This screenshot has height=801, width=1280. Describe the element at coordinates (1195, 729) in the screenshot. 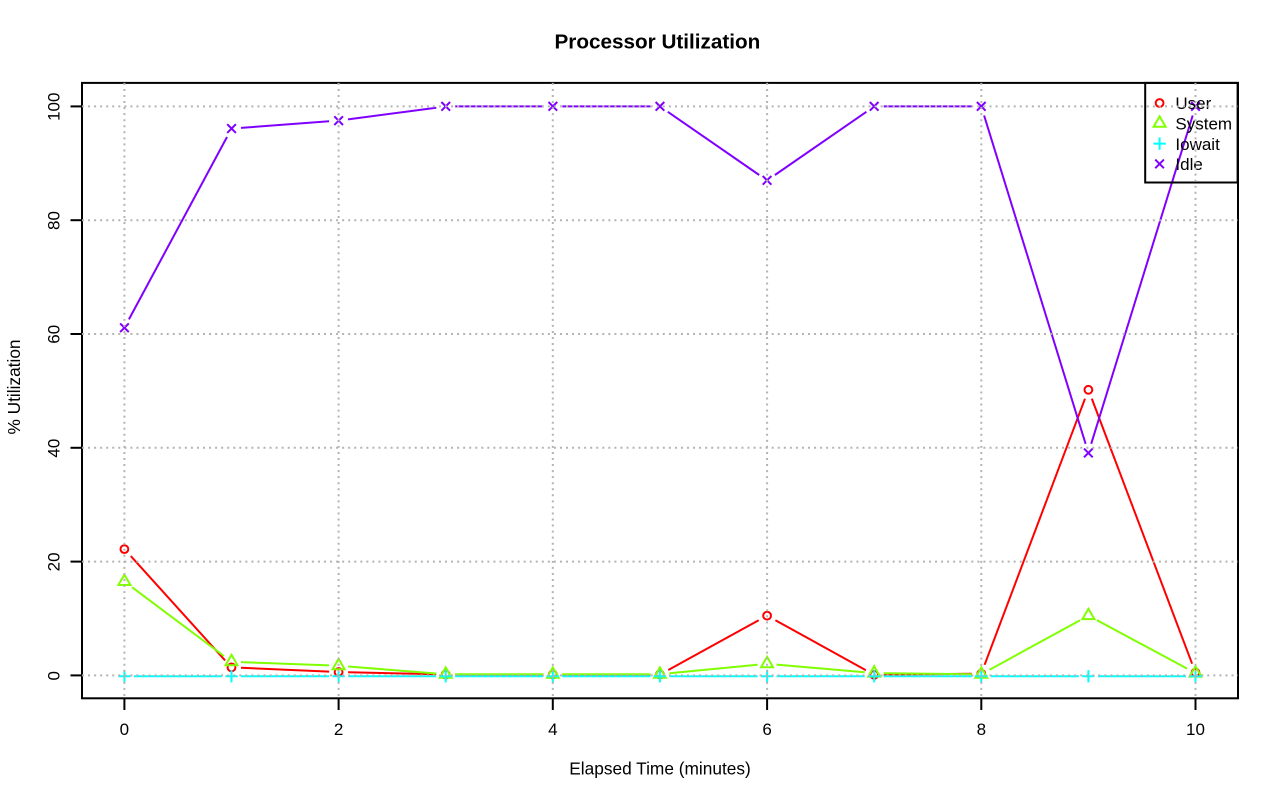

I see `svg-text: 10` at that location.